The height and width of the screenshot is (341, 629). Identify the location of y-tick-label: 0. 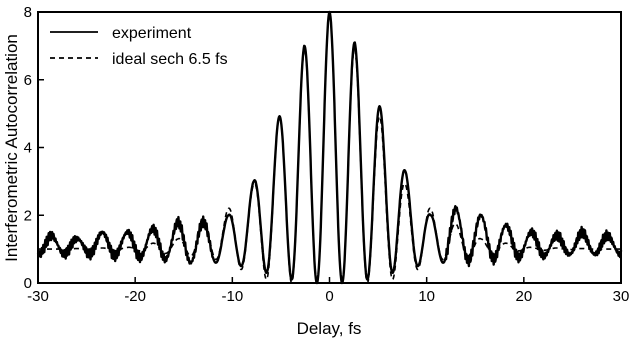
(28, 283).